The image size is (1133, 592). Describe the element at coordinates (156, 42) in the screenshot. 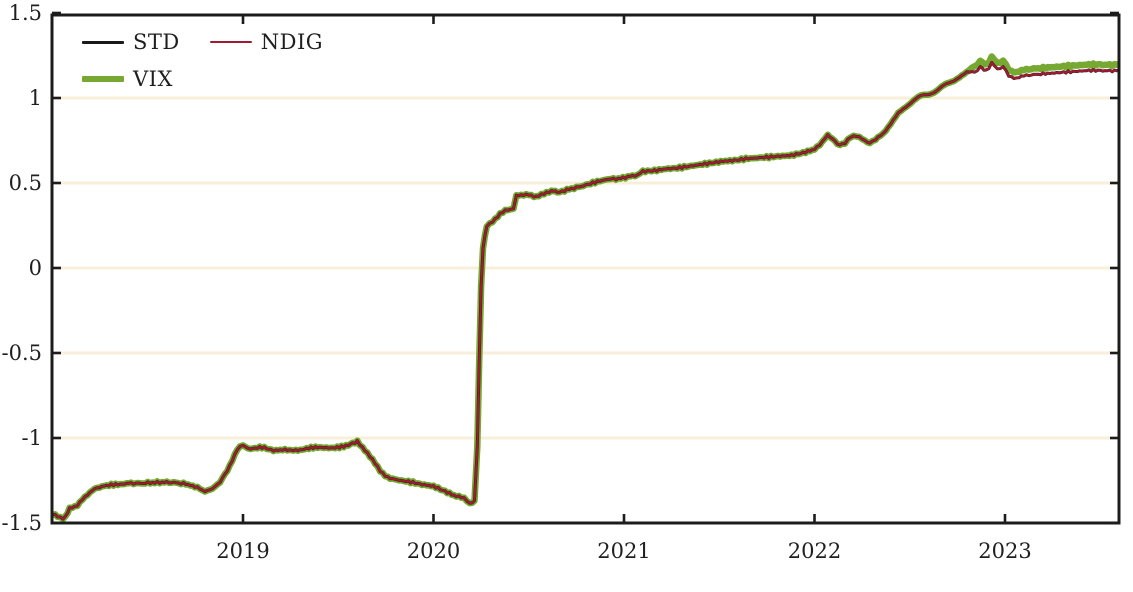

I see `legend-label-std: STD` at that location.